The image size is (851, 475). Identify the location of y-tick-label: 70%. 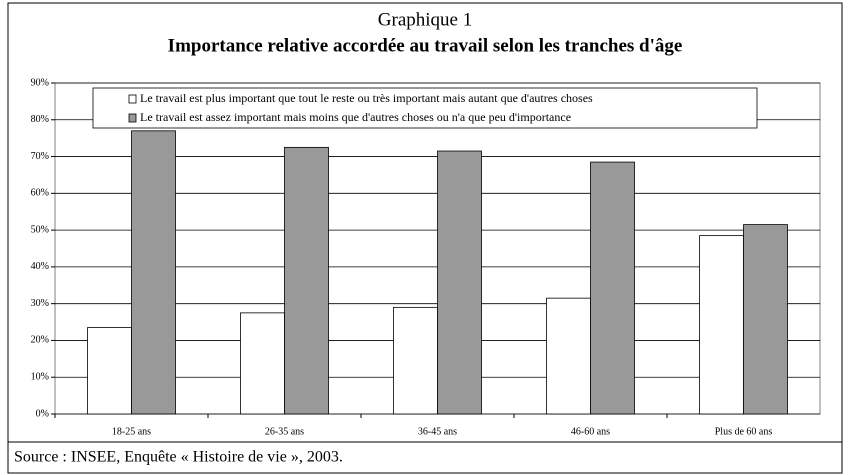
(40, 156).